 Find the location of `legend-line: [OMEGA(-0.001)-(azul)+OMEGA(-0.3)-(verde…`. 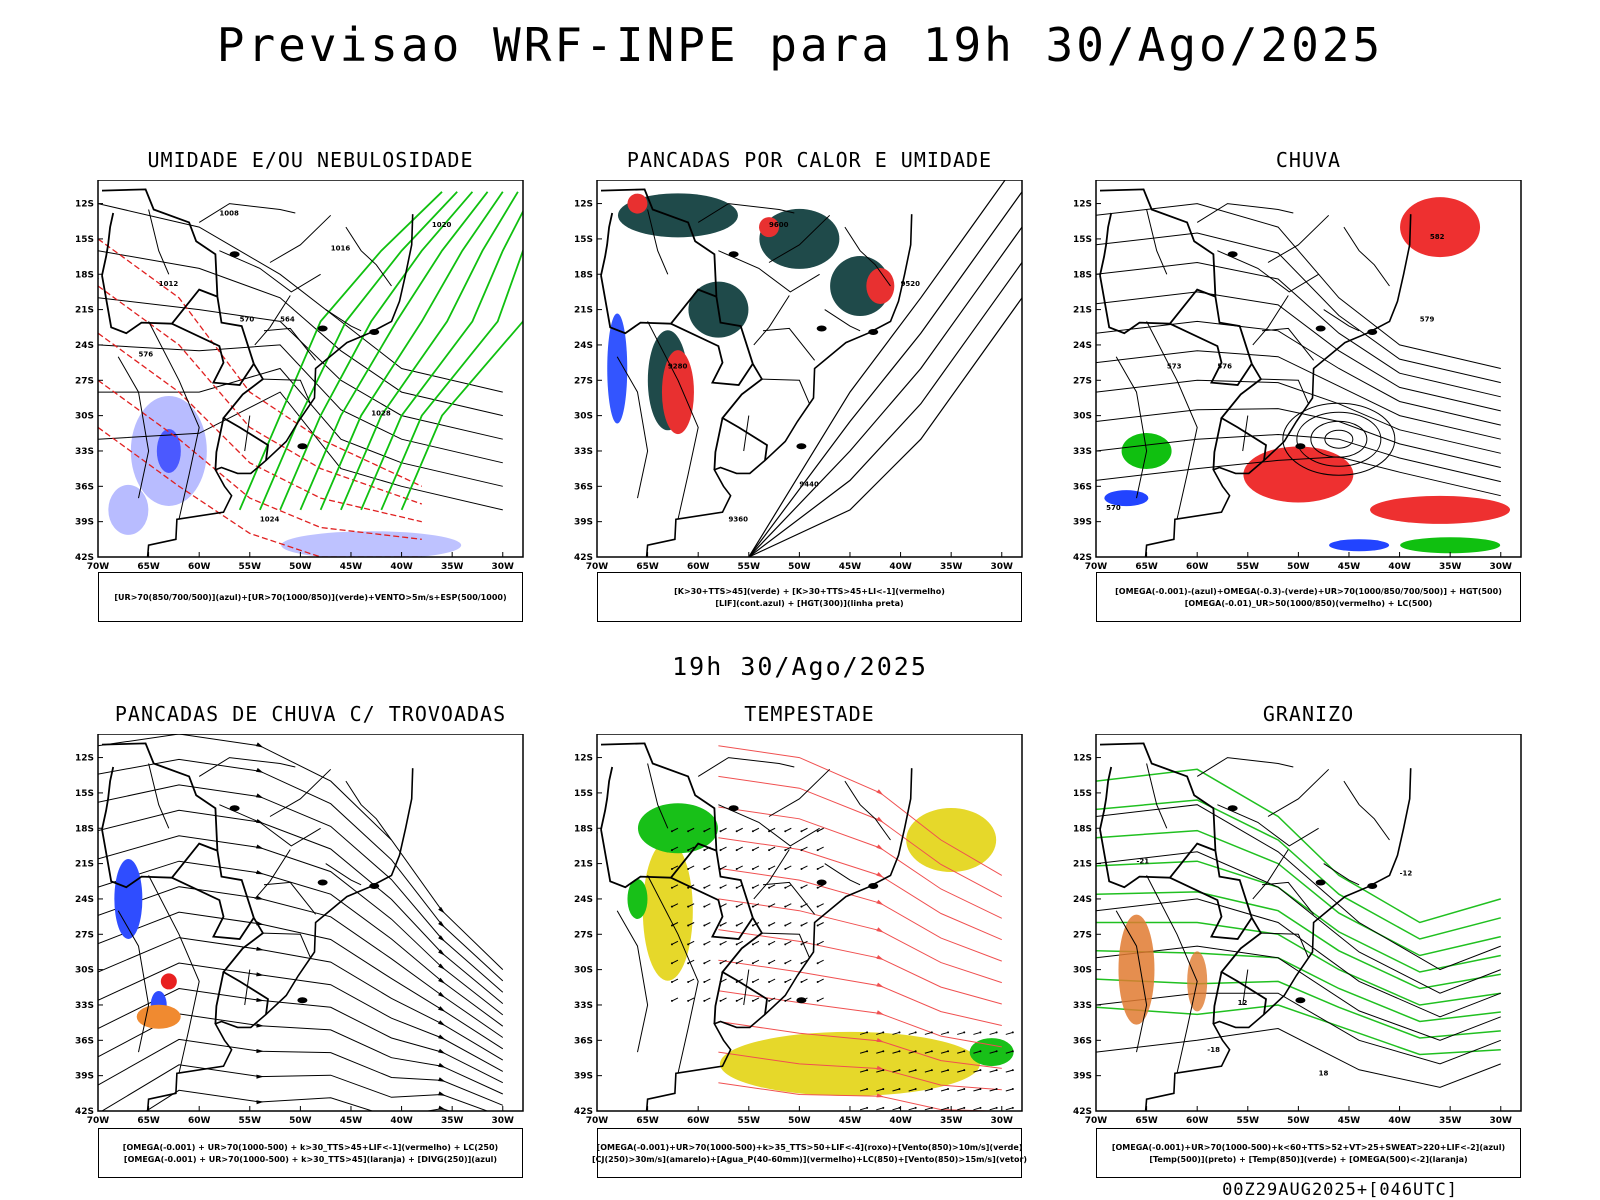

legend-line: [OMEGA(-0.001)-(azul)+OMEGA(-0.3)-(verde… is located at coordinates (1308, 591).